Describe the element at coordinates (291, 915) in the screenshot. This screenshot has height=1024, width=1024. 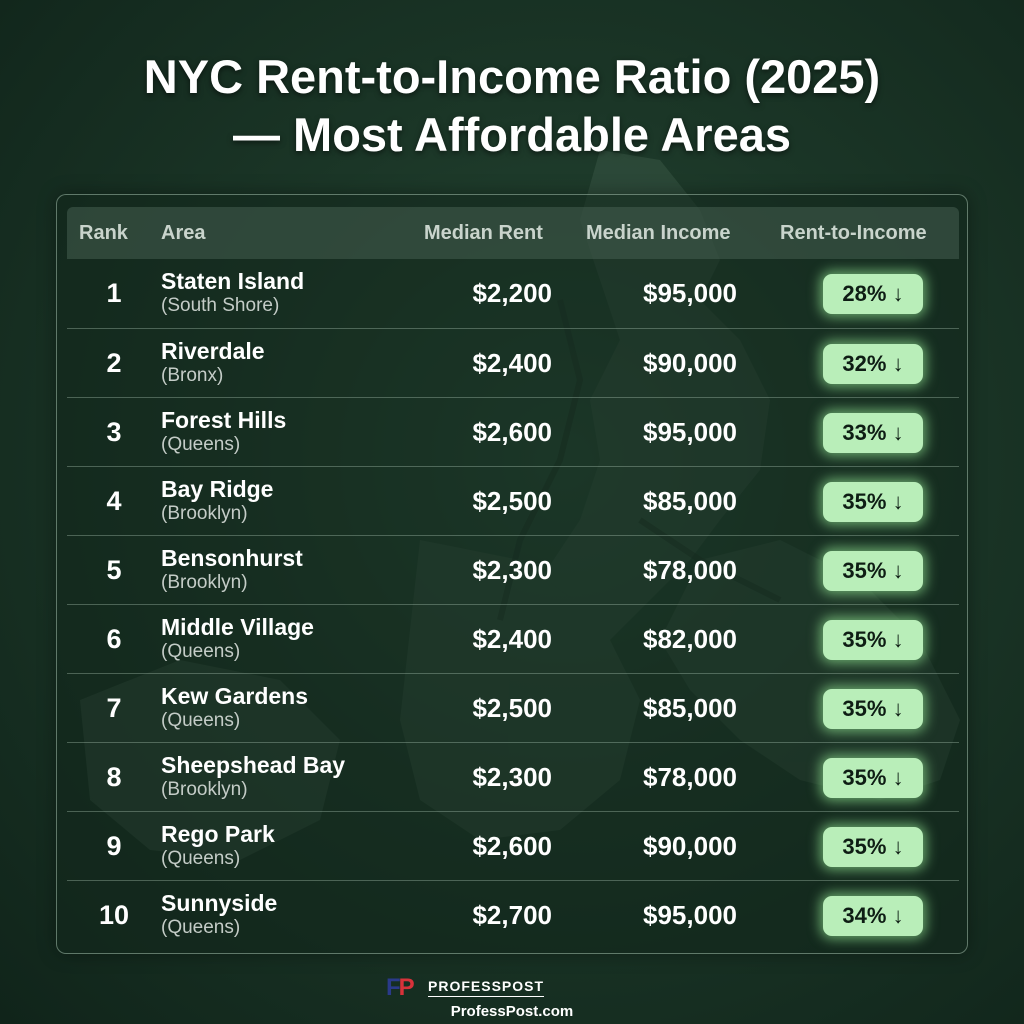
I see `area-cell: Sunnyside (Queens)` at that location.